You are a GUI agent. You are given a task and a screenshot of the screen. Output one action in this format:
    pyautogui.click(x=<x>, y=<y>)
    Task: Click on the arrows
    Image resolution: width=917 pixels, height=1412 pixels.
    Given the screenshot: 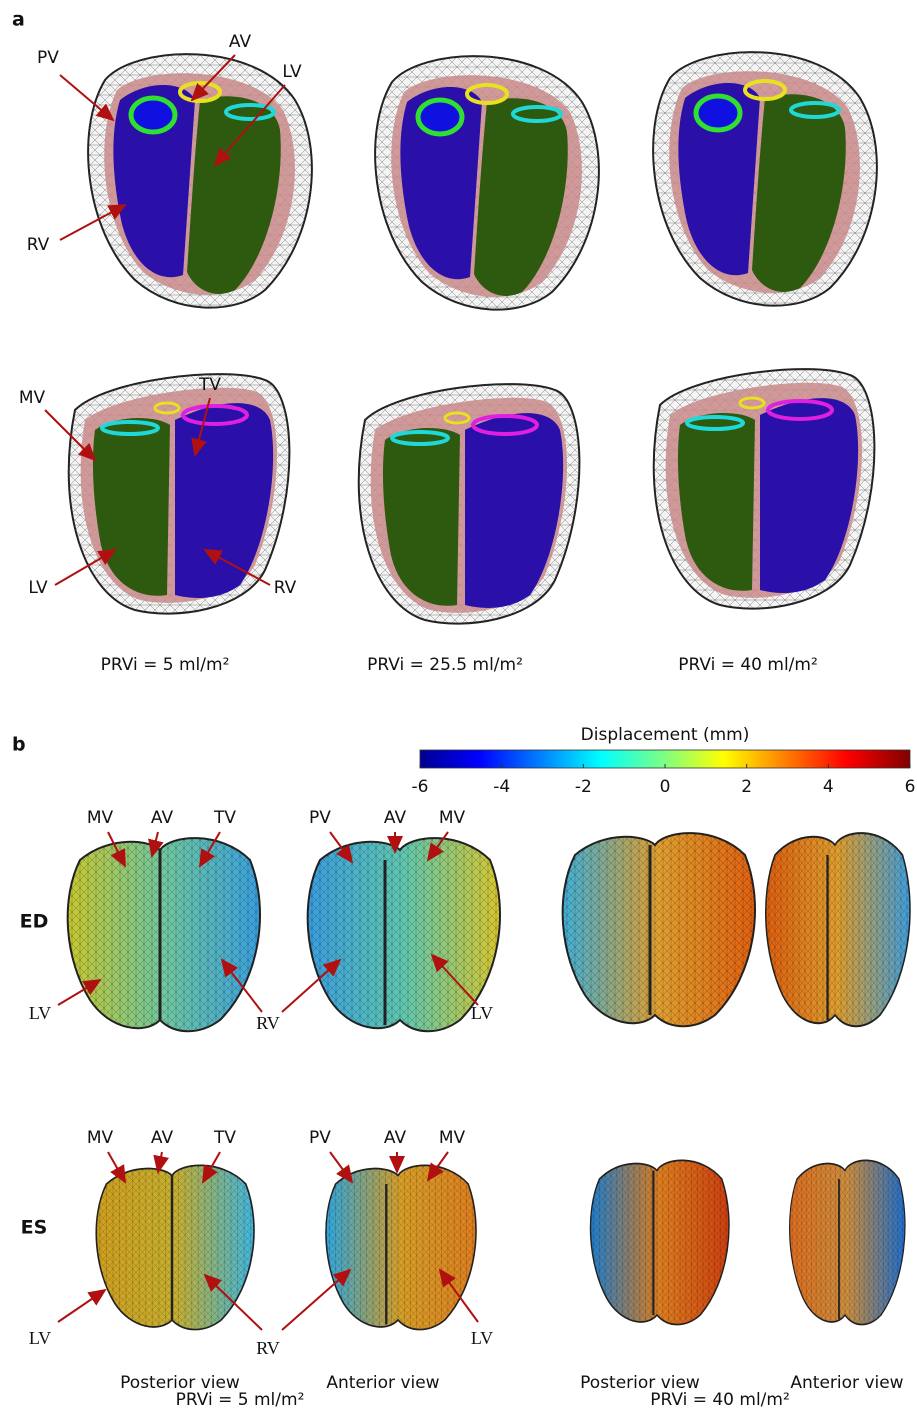 What is the action you would take?
    pyautogui.click(x=165, y=320)
    